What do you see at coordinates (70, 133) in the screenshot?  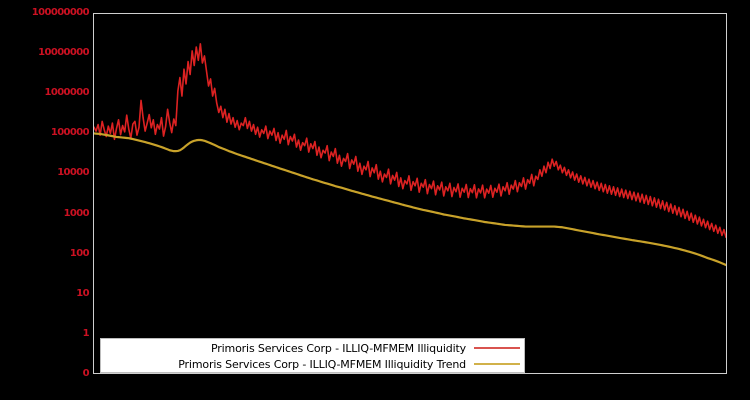 I see `y-axis-tick-label: 100000` at bounding box center [70, 133].